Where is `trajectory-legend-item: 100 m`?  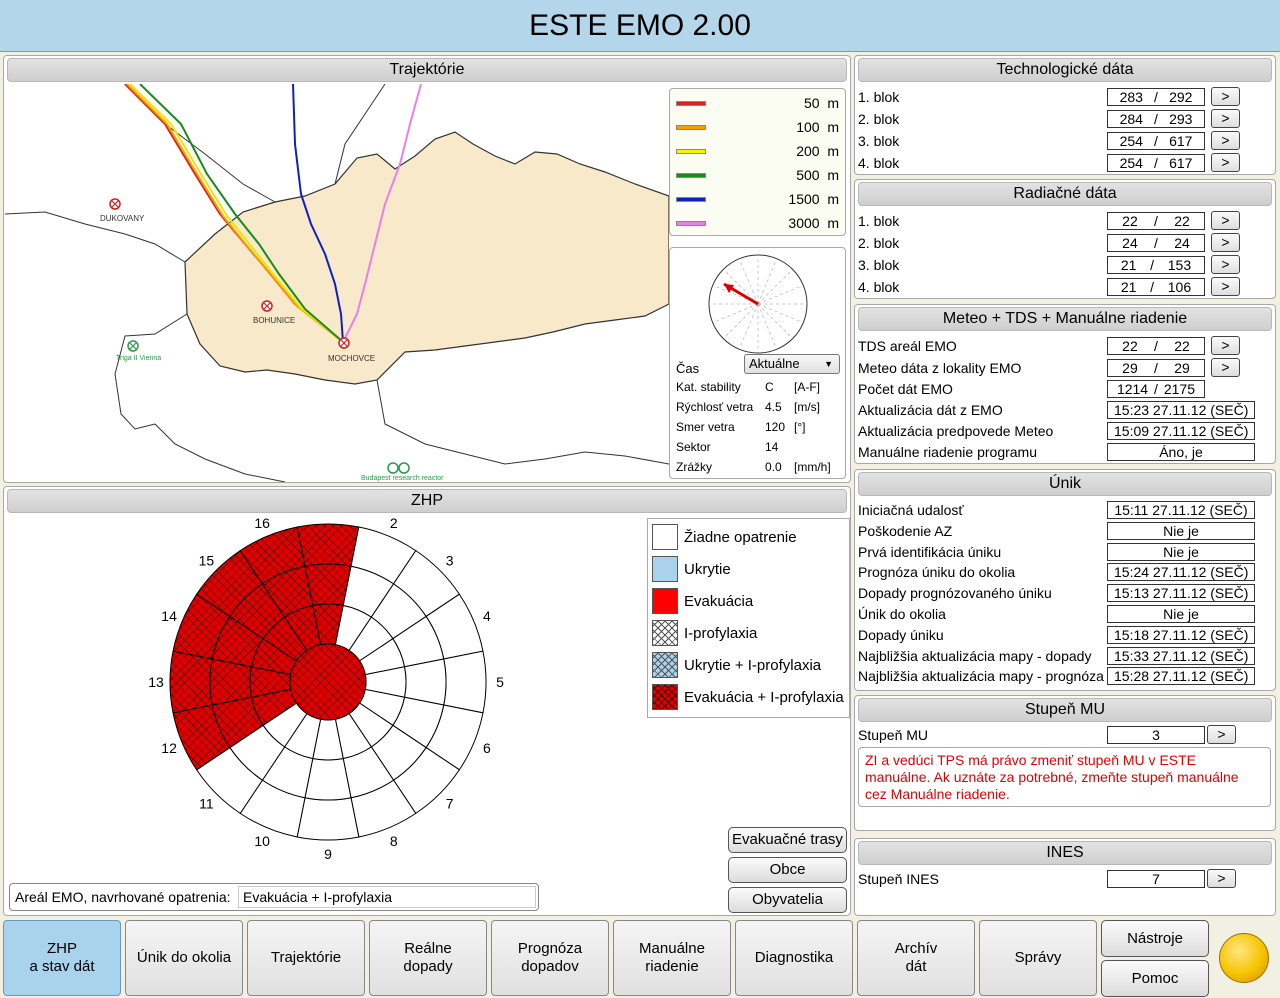
trajectory-legend-item: 100 m is located at coordinates (757, 127).